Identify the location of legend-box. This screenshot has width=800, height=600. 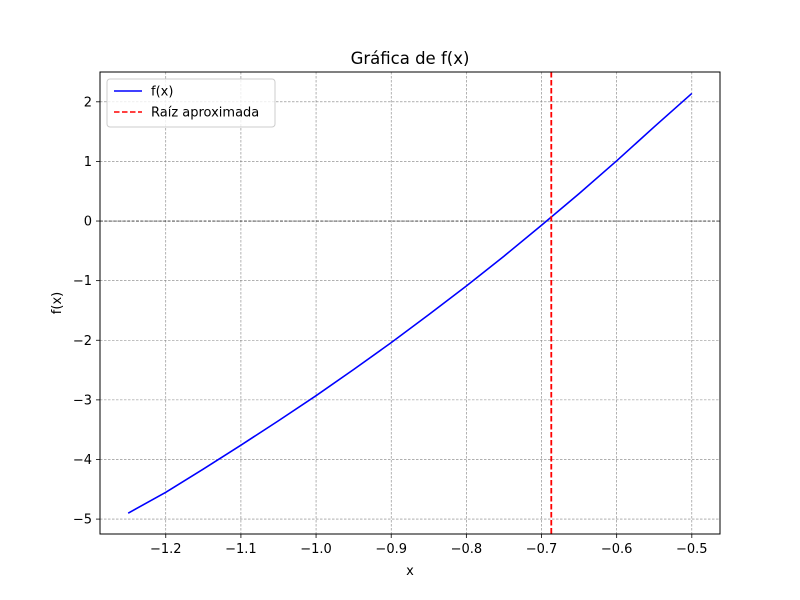
(191, 103).